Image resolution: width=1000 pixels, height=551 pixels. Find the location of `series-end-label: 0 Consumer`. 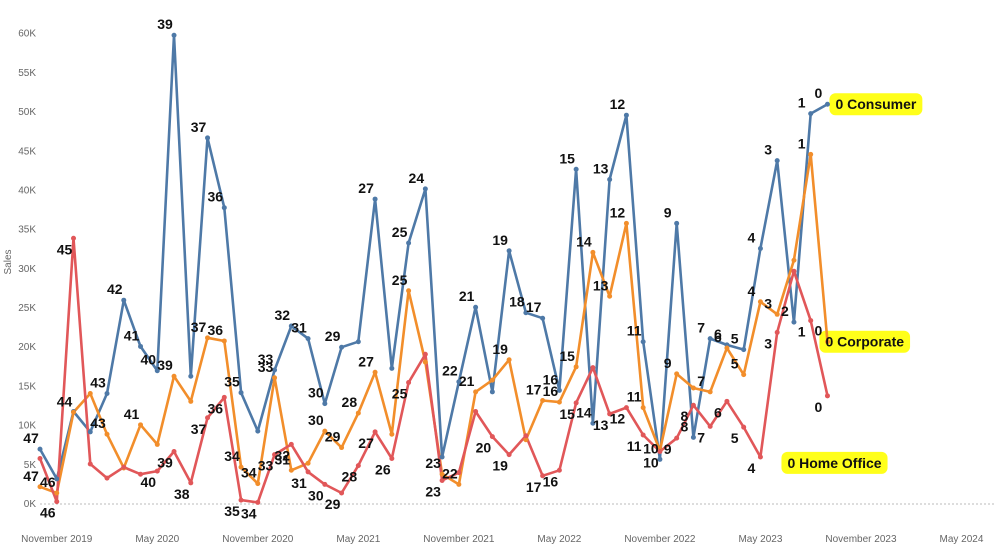

series-end-label: 0 Consumer is located at coordinates (875, 104).